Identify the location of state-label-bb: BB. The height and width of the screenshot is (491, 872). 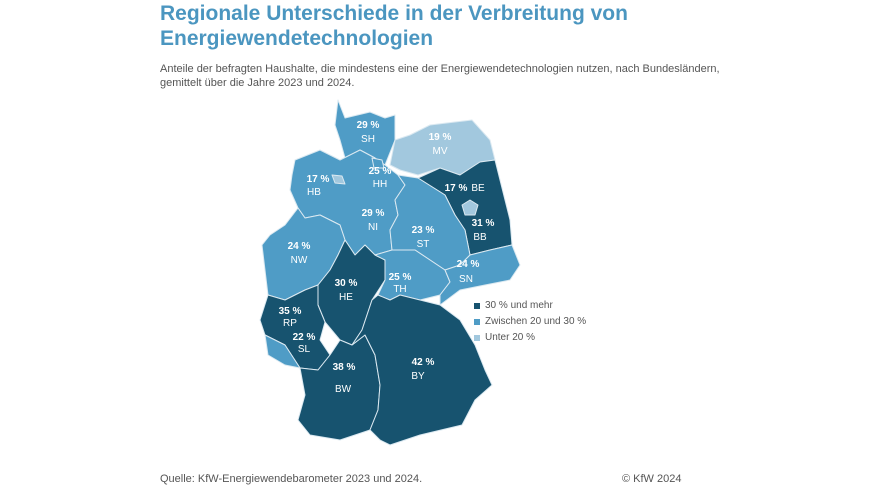
(480, 237).